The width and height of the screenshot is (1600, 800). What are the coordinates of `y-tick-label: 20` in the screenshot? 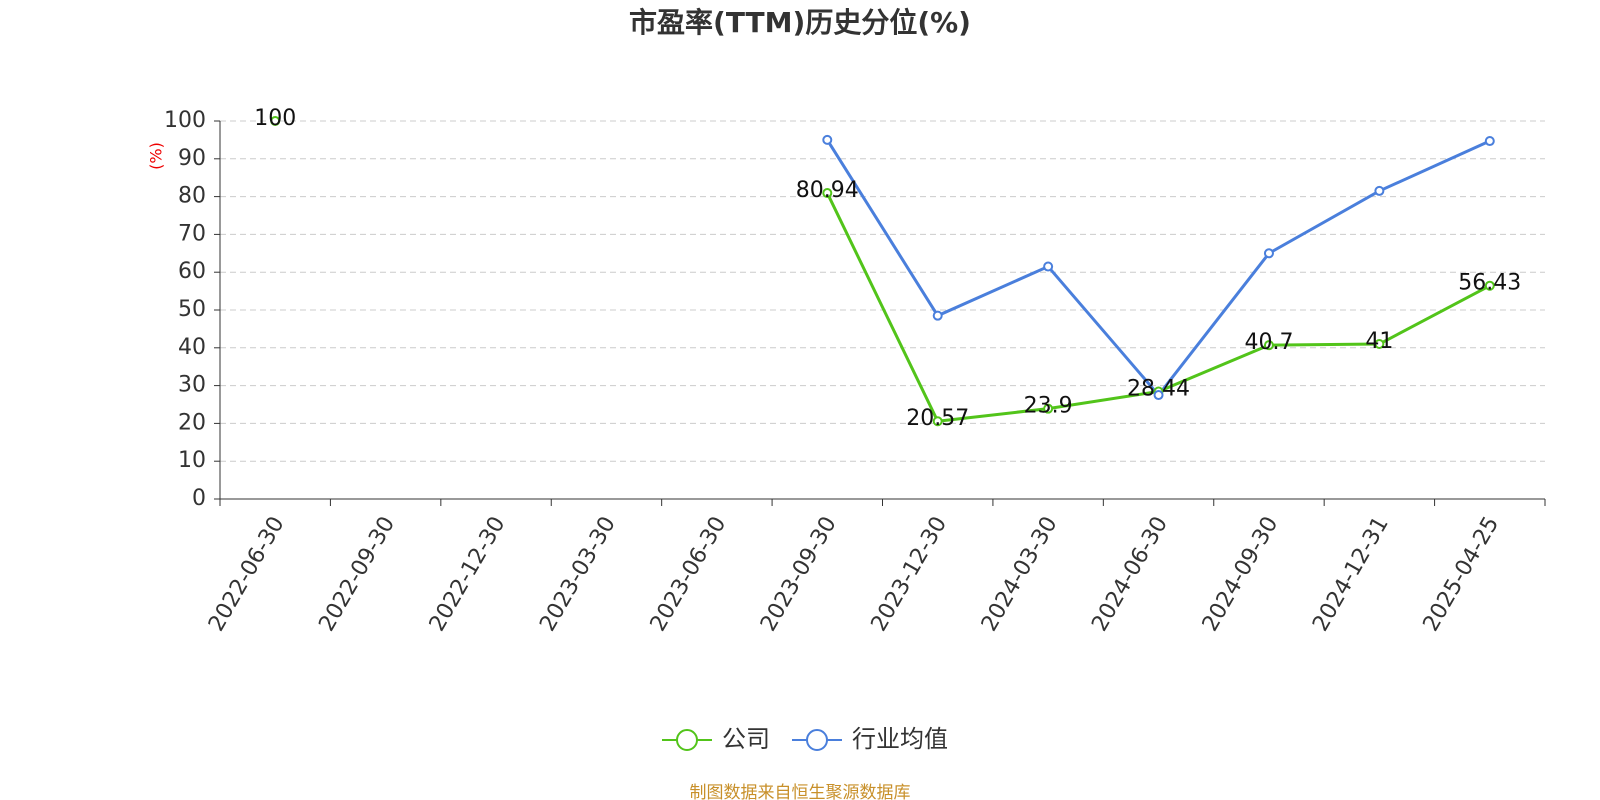 It's located at (192, 422).